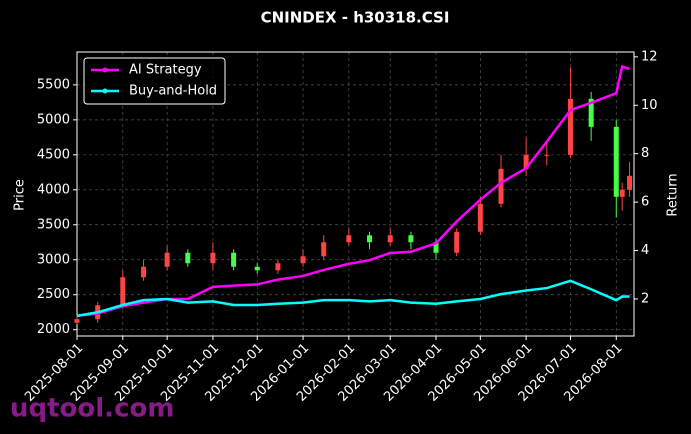 This screenshot has height=434, width=691. Describe the element at coordinates (649, 105) in the screenshot. I see `y2-tick-label: 10` at that location.